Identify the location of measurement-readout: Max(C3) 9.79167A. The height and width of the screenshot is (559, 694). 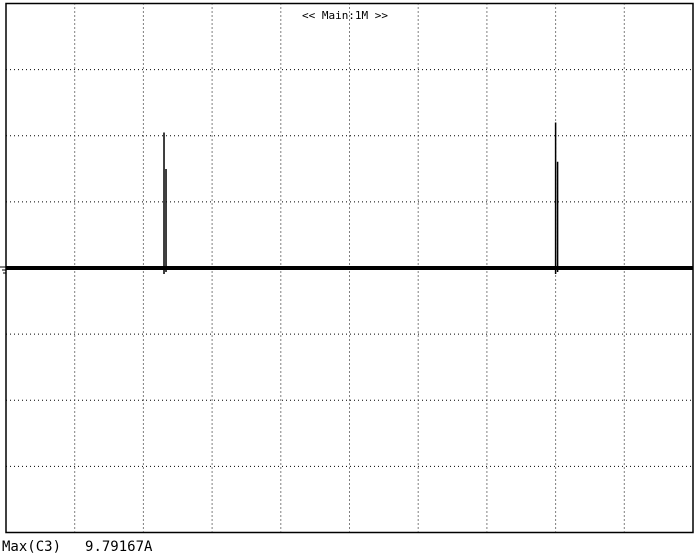
(77, 547).